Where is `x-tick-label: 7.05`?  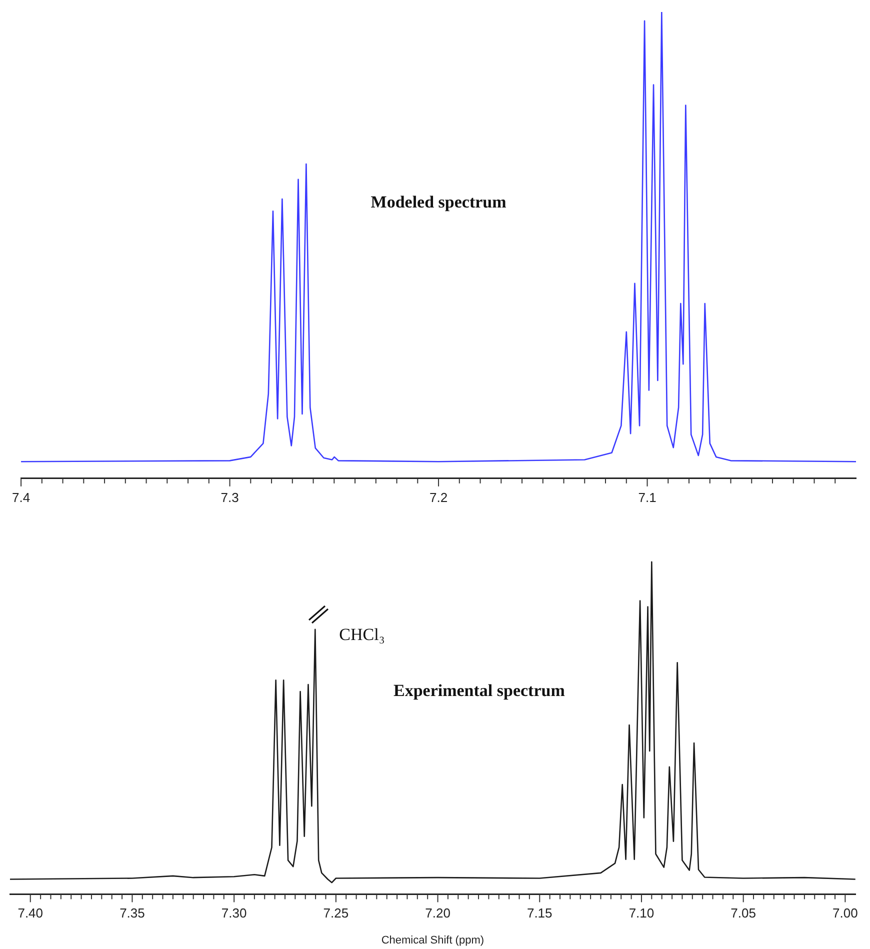
x-tick-label: 7.05 is located at coordinates (743, 913).